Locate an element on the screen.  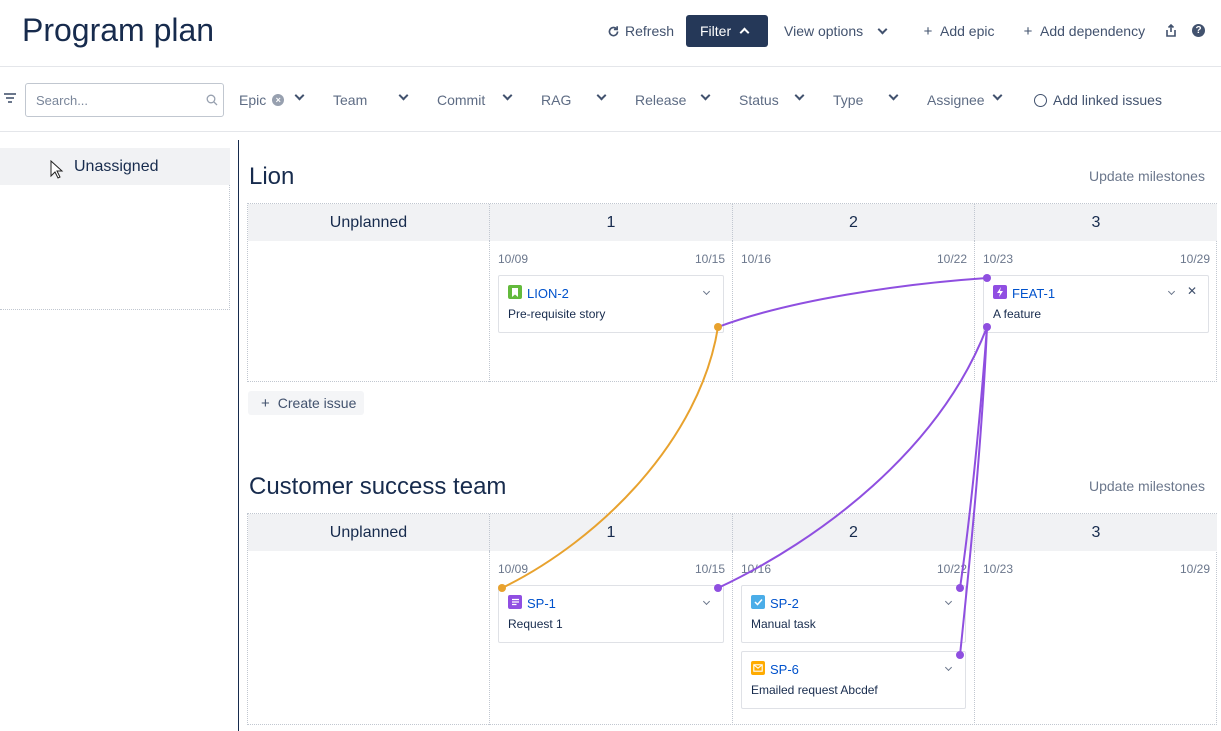
close-icon: ✕ is located at coordinates (1192, 291).